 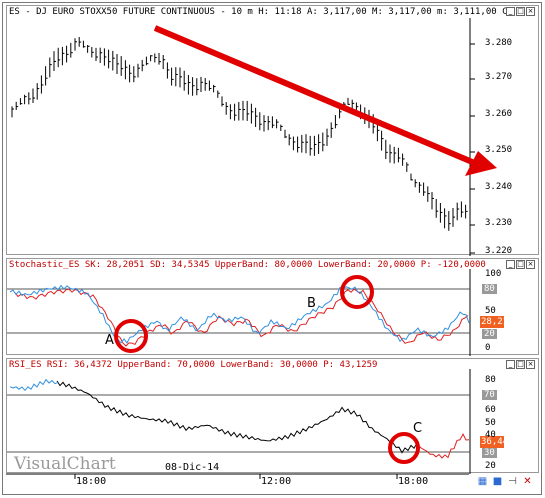 What do you see at coordinates (482, 481) in the screenshot?
I see `chart-icon: ▦` at bounding box center [482, 481].